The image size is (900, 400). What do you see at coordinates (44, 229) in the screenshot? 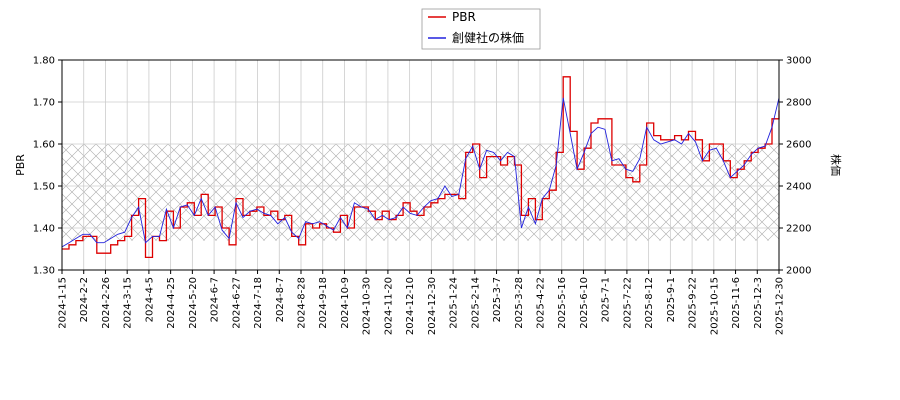
I see `left-tick-label: 1.40` at bounding box center [44, 229].